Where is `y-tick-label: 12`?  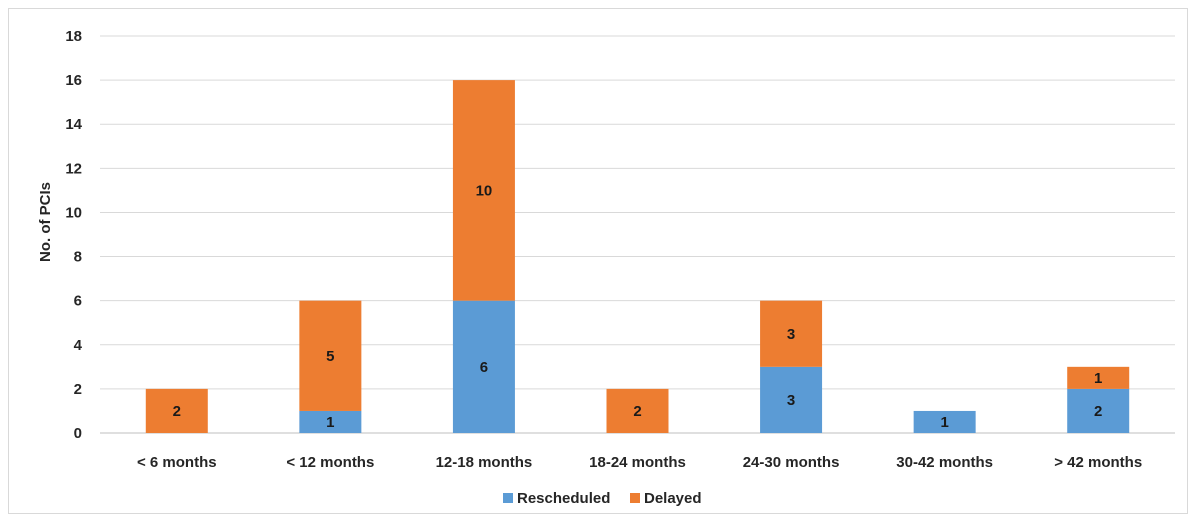 y-tick-label: 12 is located at coordinates (73, 168).